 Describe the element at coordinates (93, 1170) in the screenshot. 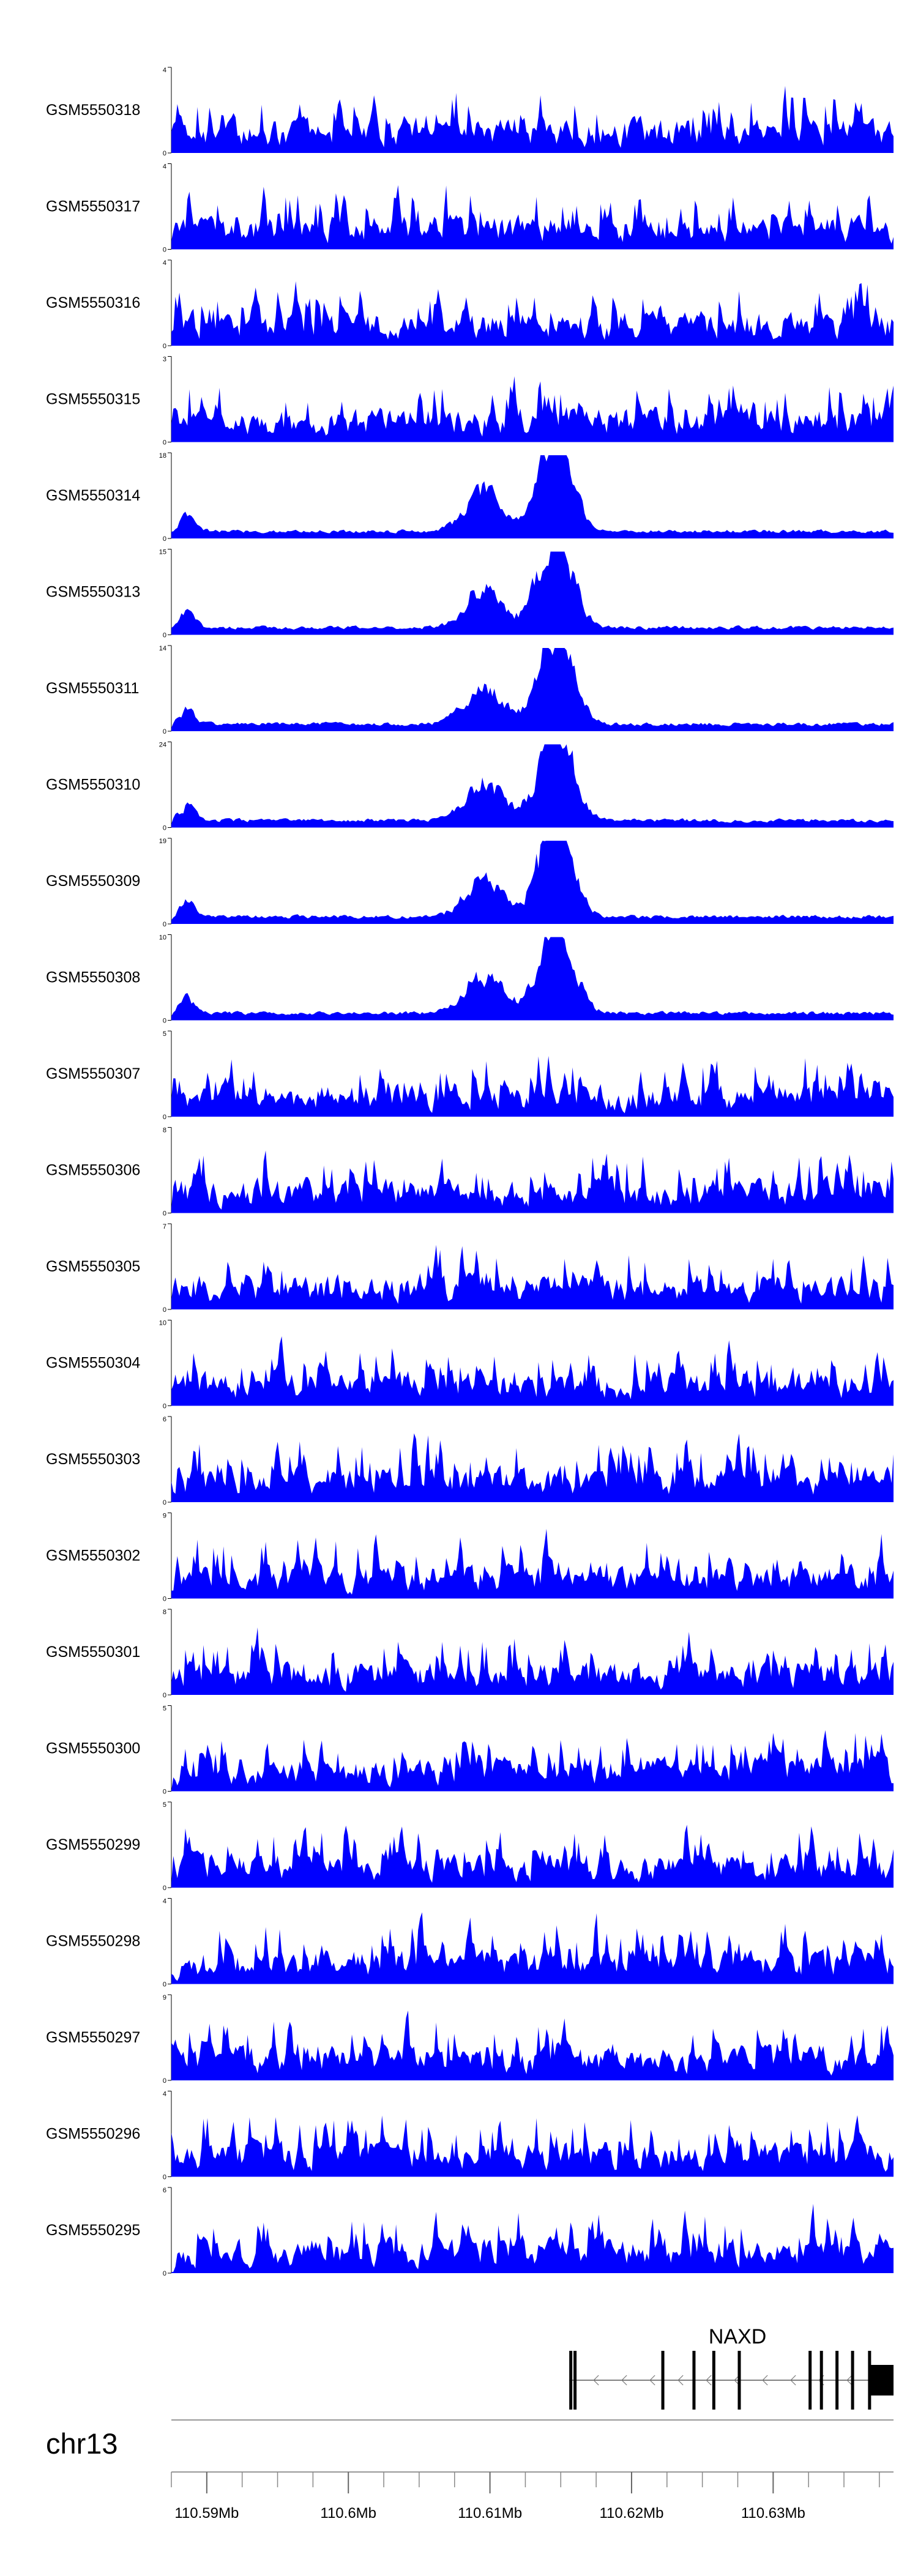

I see `track-label: GSM5550306` at that location.